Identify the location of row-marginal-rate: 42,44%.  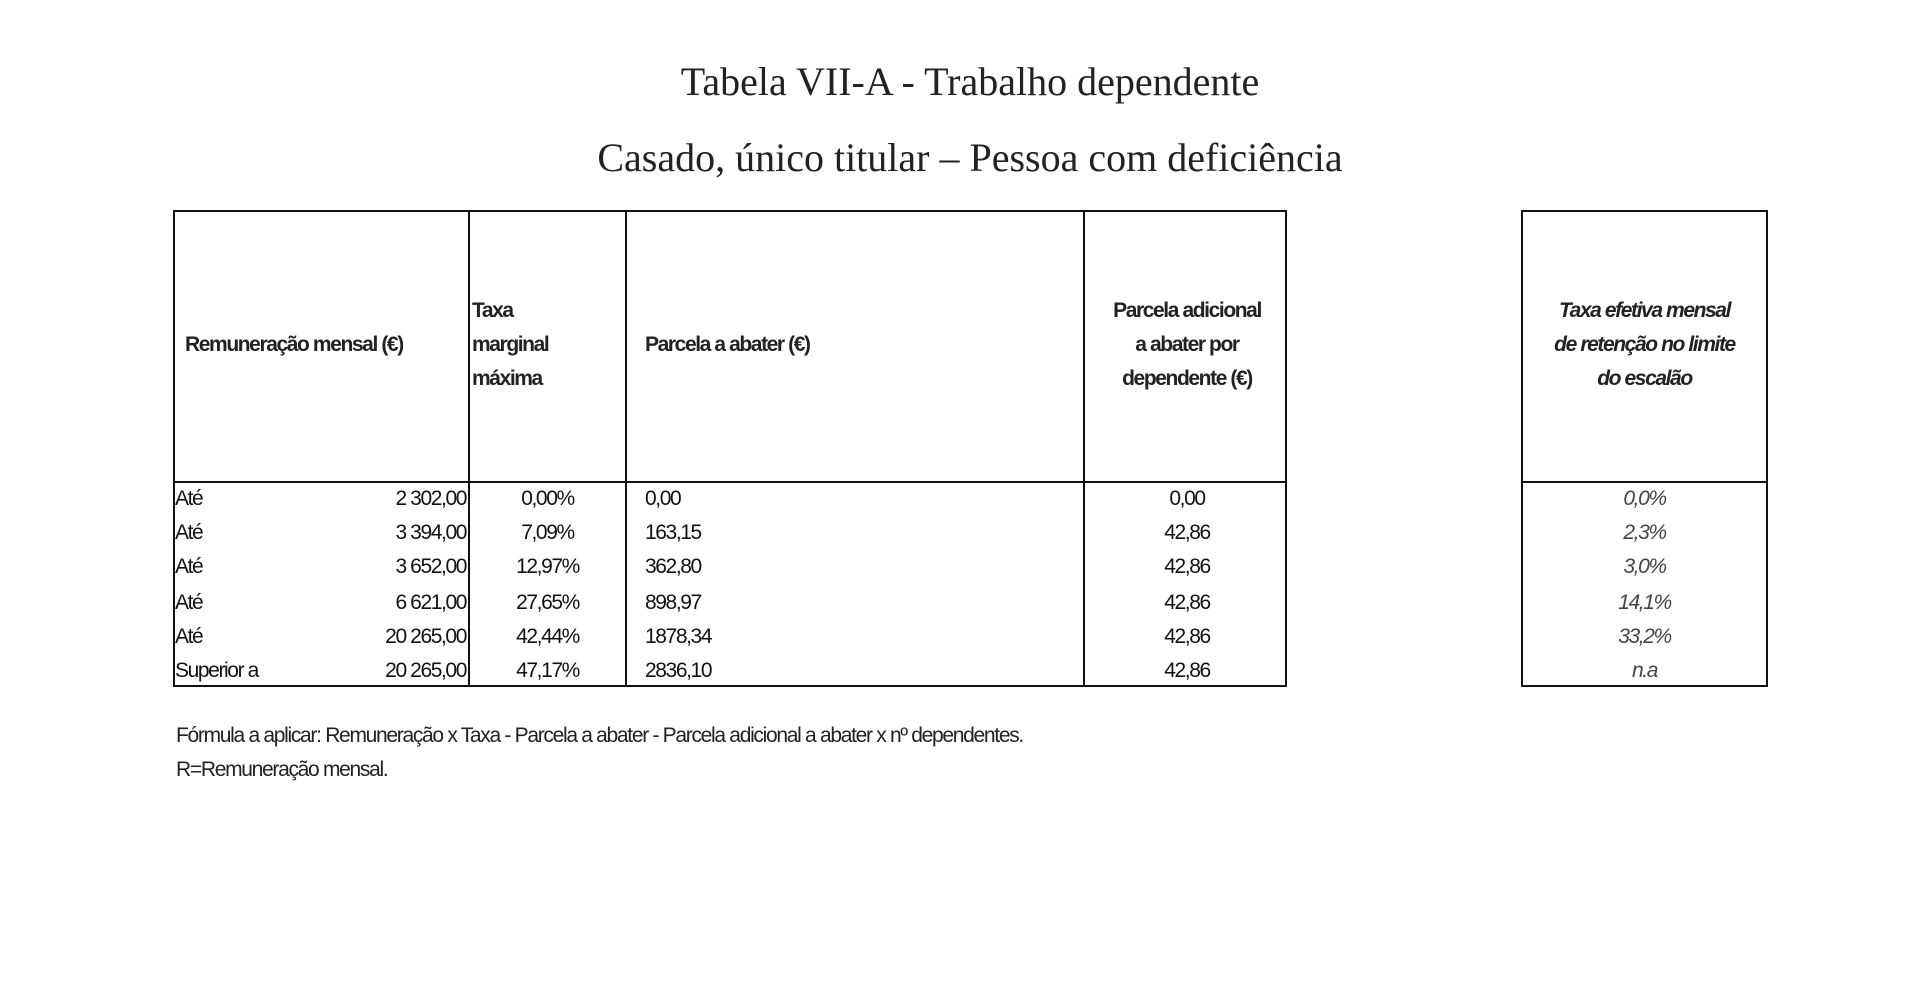
(548, 636).